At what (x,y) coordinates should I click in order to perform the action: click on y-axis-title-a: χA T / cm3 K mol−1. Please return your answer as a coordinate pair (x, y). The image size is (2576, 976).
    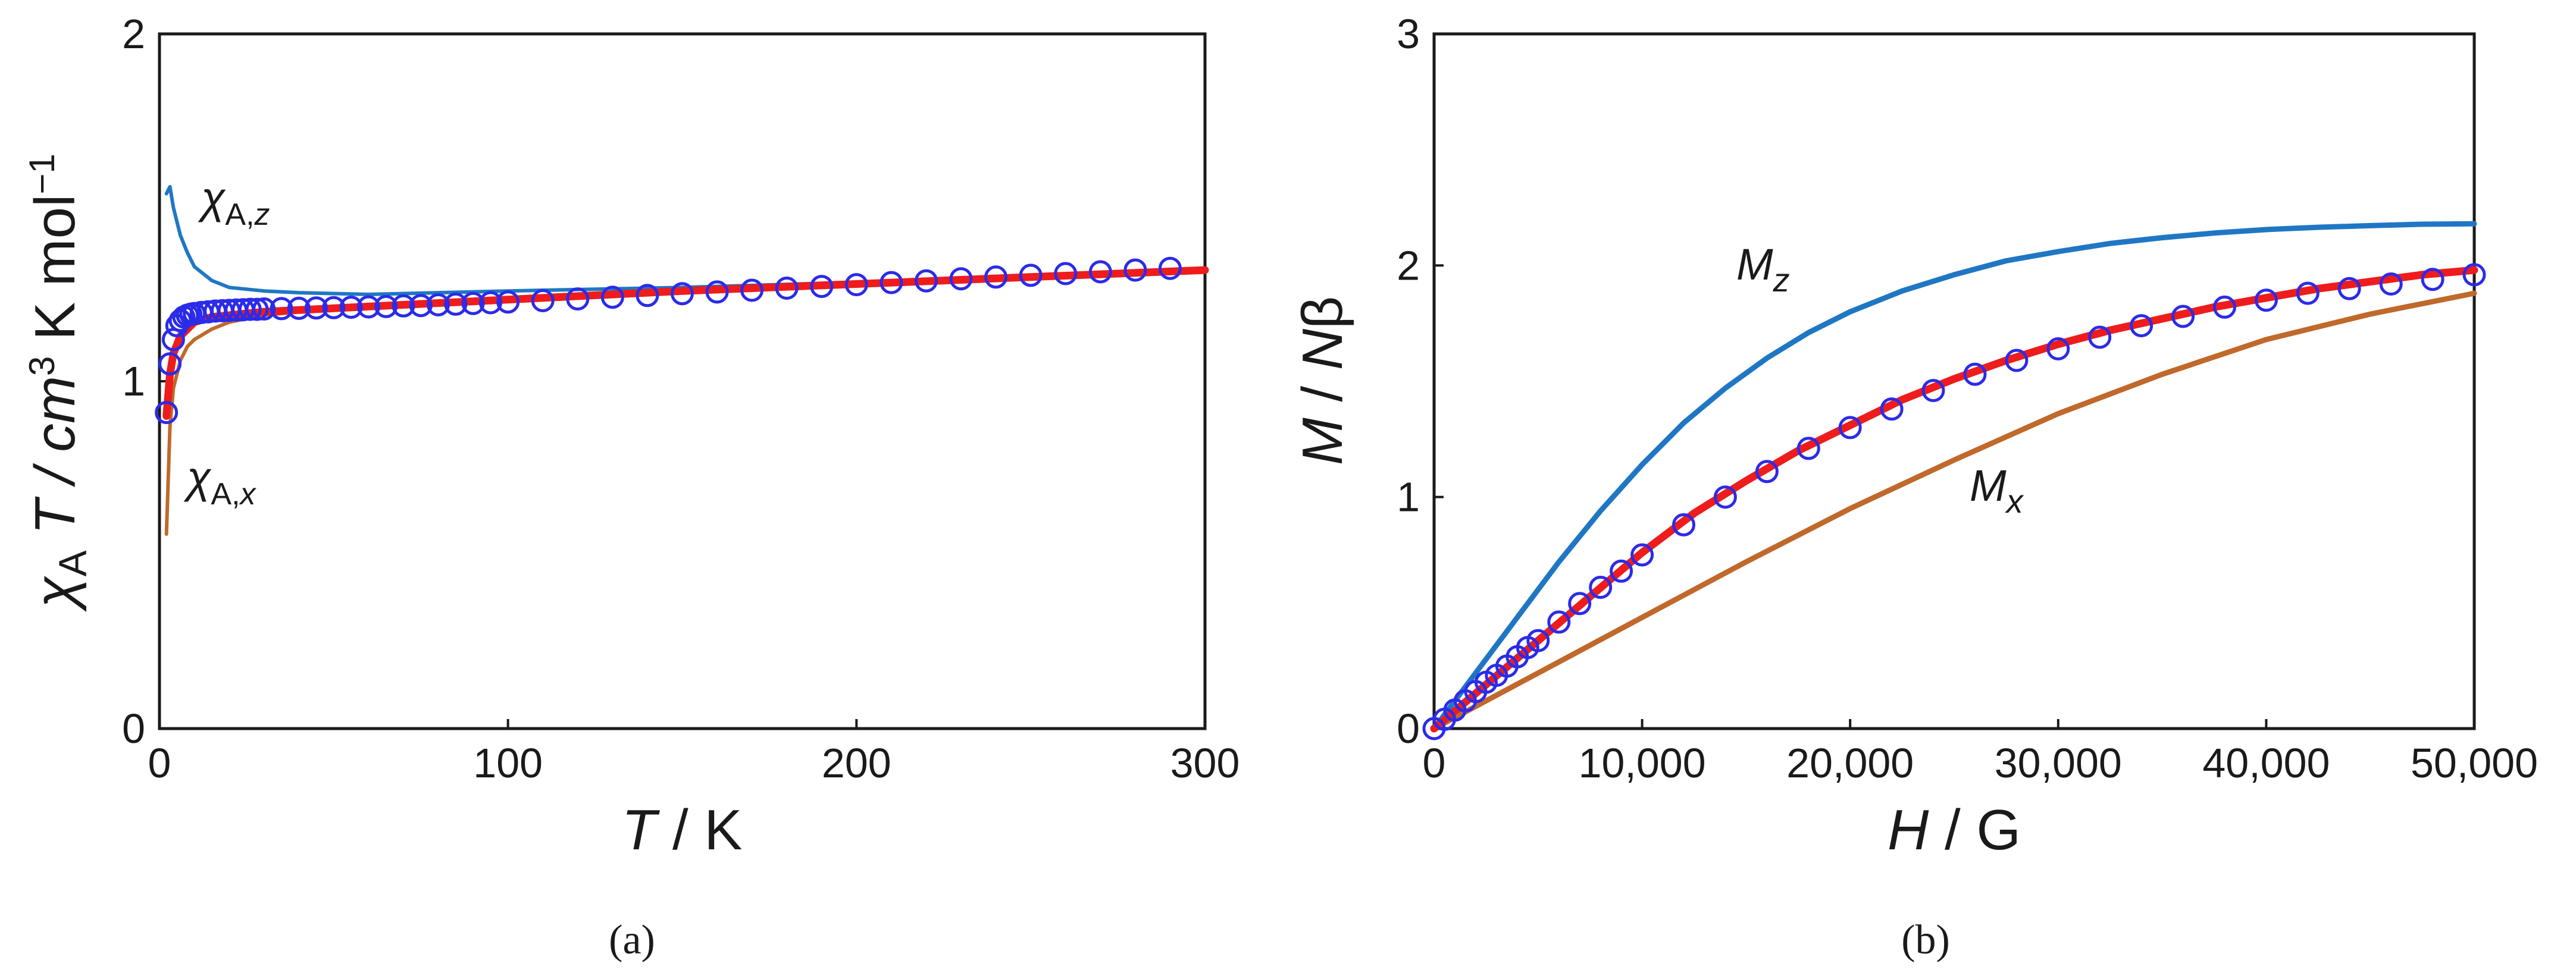
    Looking at the image, I should click on (58, 382).